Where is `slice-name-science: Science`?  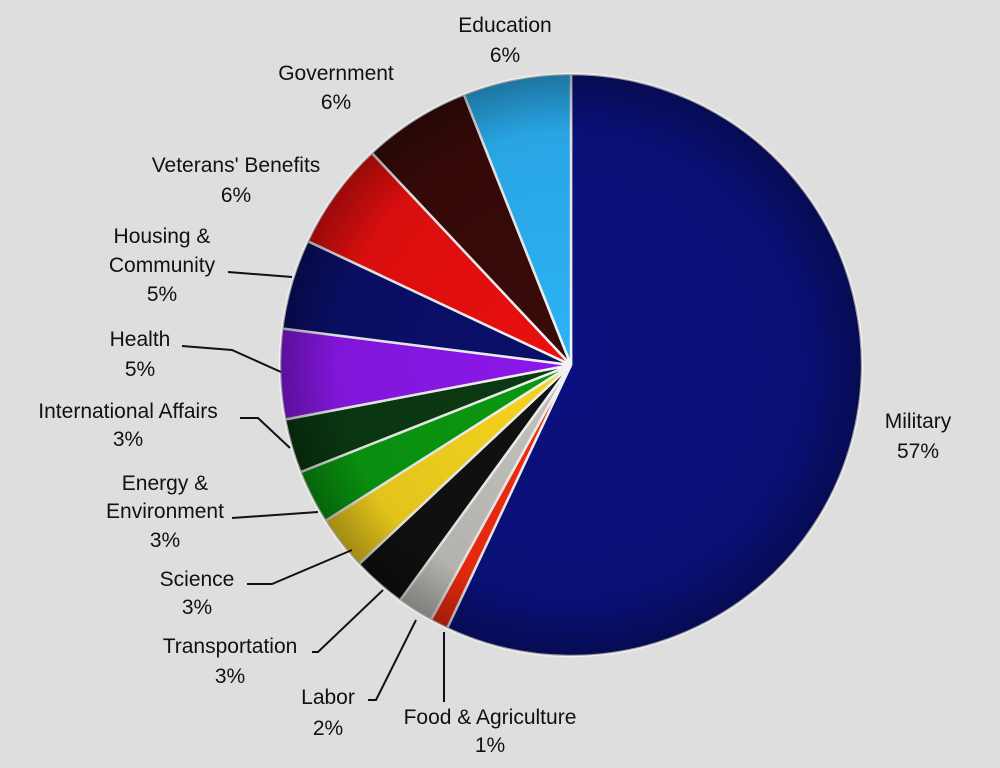
slice-name-science: Science is located at coordinates (197, 579).